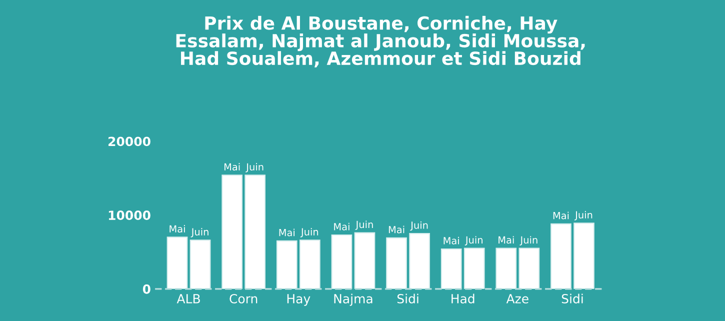 Image resolution: width=725 pixels, height=321 pixels. I want to click on x-tick-label: ALB, so click(188, 299).